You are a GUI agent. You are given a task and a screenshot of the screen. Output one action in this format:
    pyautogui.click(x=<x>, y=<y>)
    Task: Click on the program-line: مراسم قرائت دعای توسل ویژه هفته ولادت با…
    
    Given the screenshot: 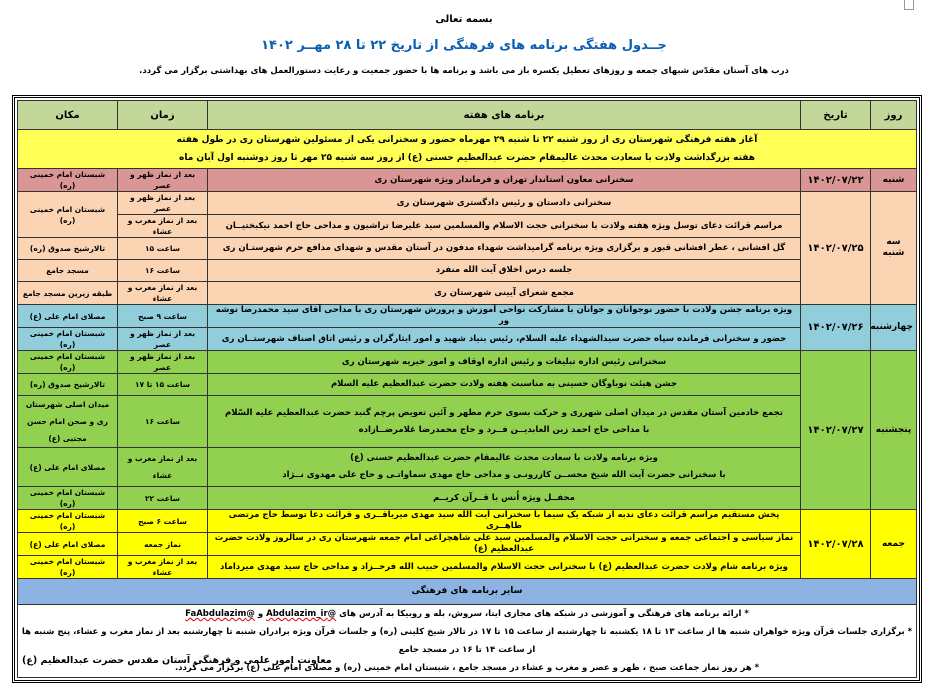 What is the action you would take?
    pyautogui.click(x=504, y=225)
    